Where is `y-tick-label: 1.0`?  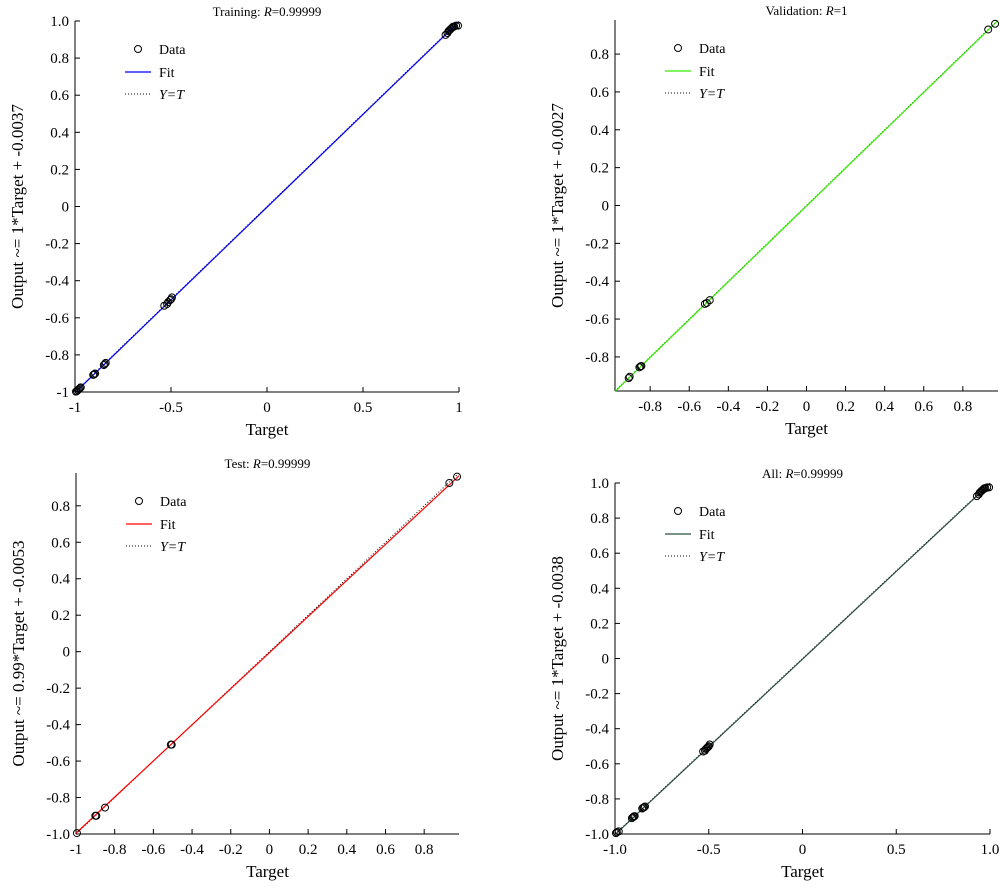 y-tick-label: 1.0 is located at coordinates (599, 484).